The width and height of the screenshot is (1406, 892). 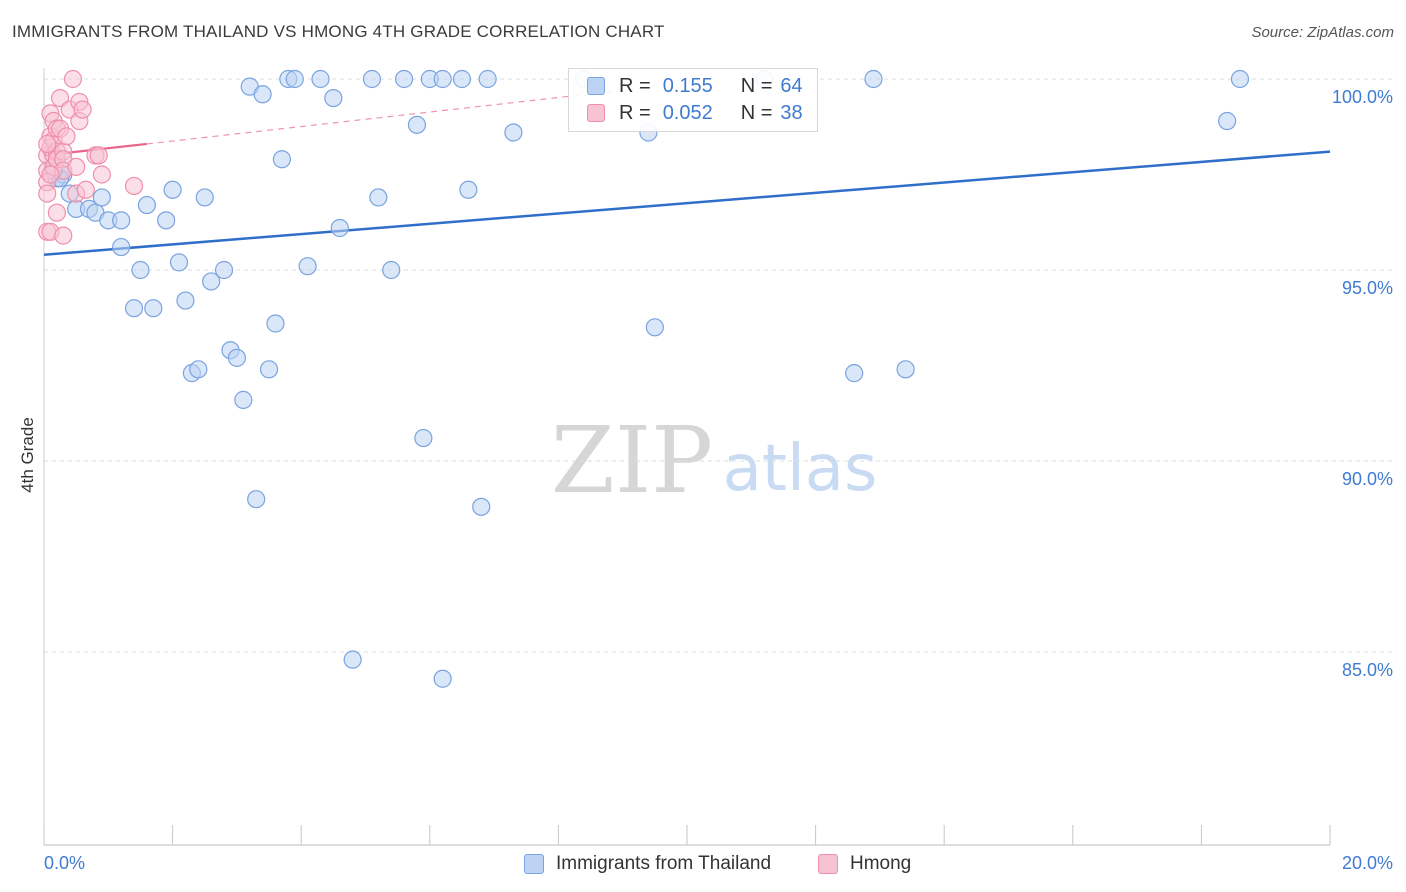 I want to click on y-tick-label: 85.0%, so click(x=1367, y=670).